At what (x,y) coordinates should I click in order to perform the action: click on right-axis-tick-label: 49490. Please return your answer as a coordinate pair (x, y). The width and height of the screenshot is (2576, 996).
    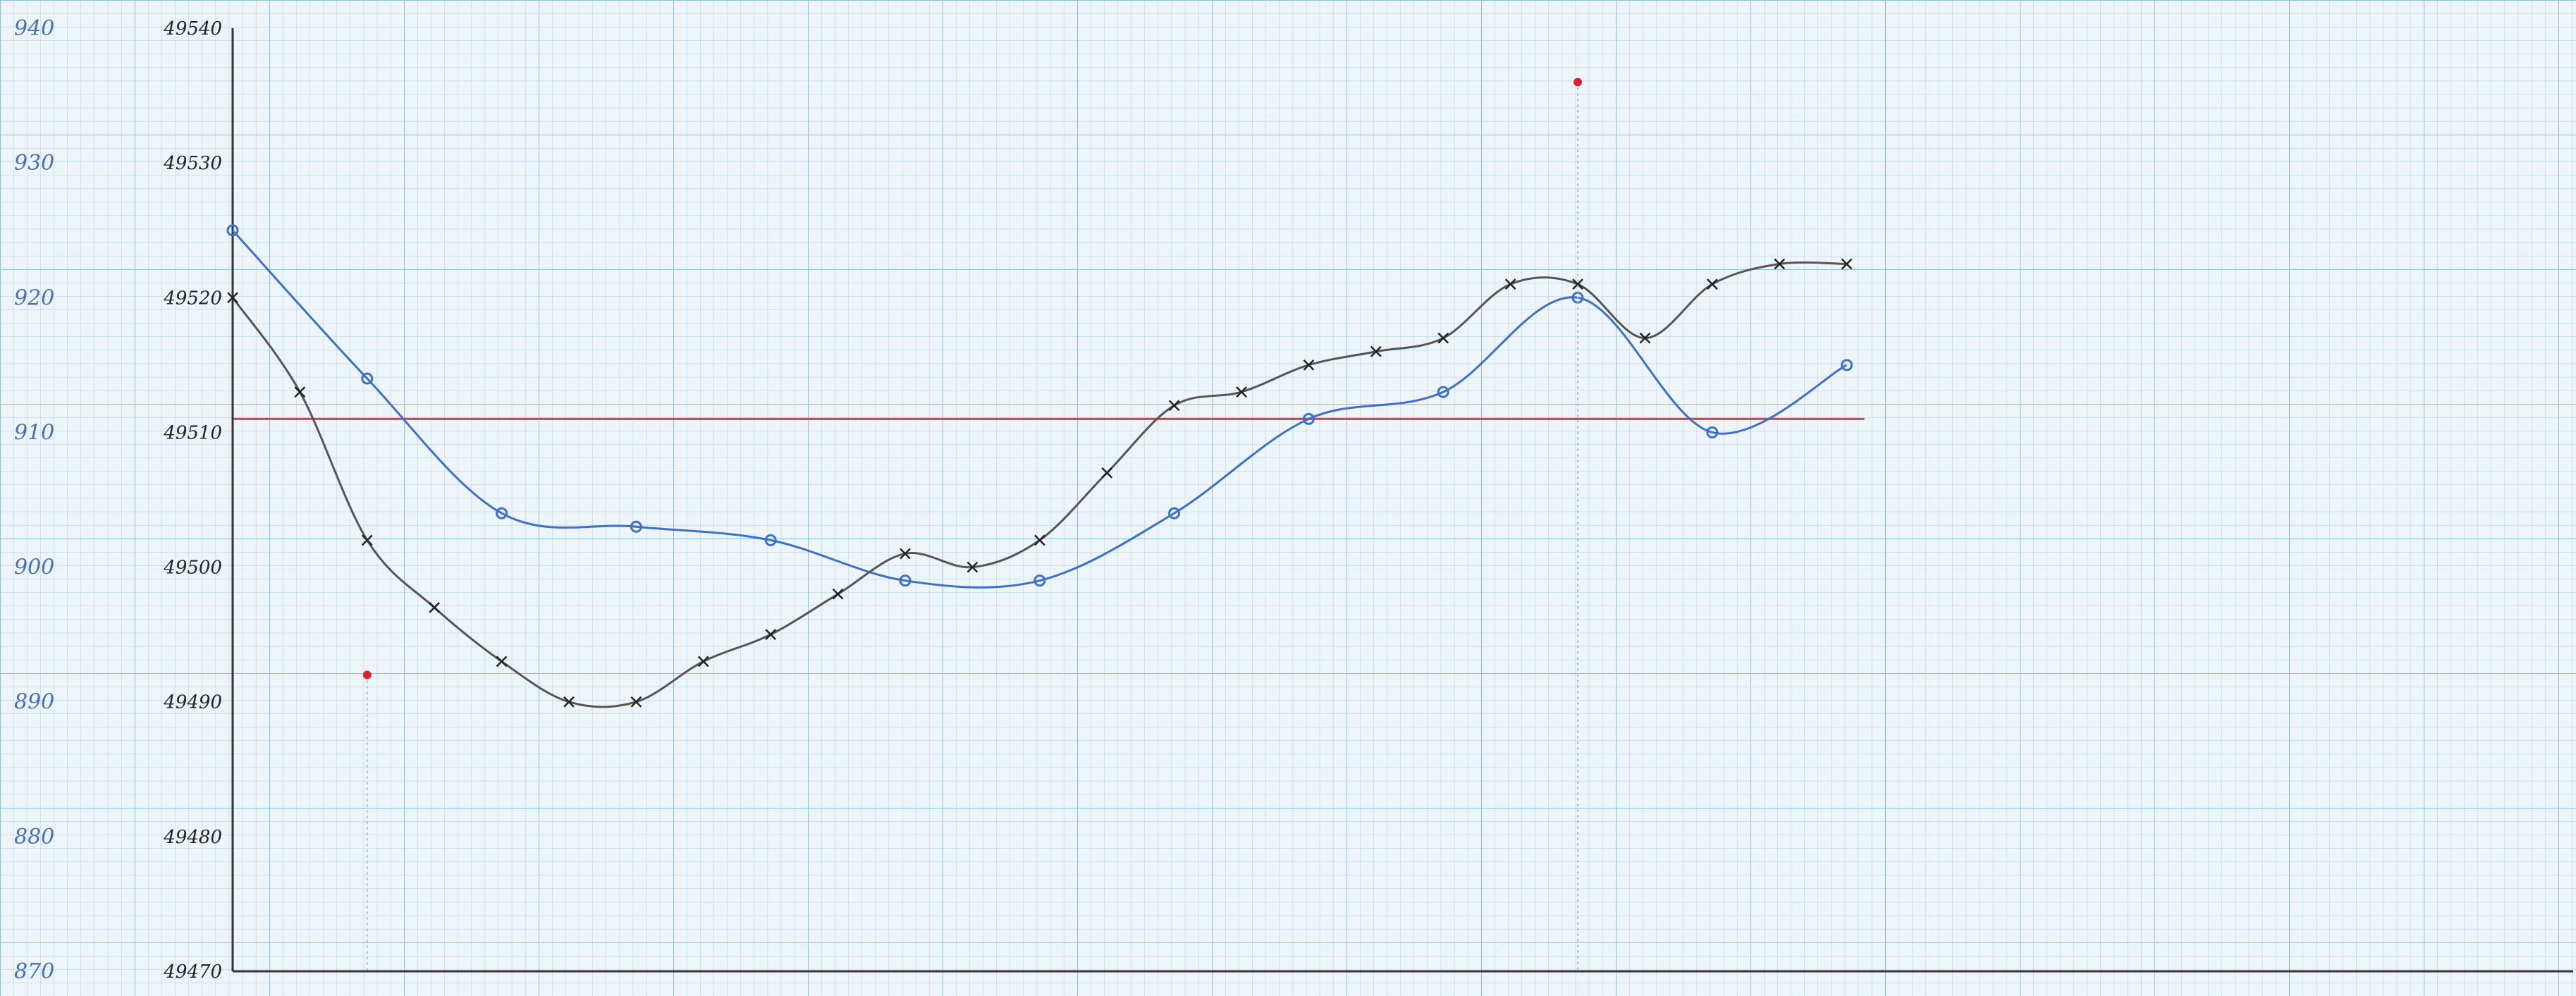
    Looking at the image, I should click on (192, 702).